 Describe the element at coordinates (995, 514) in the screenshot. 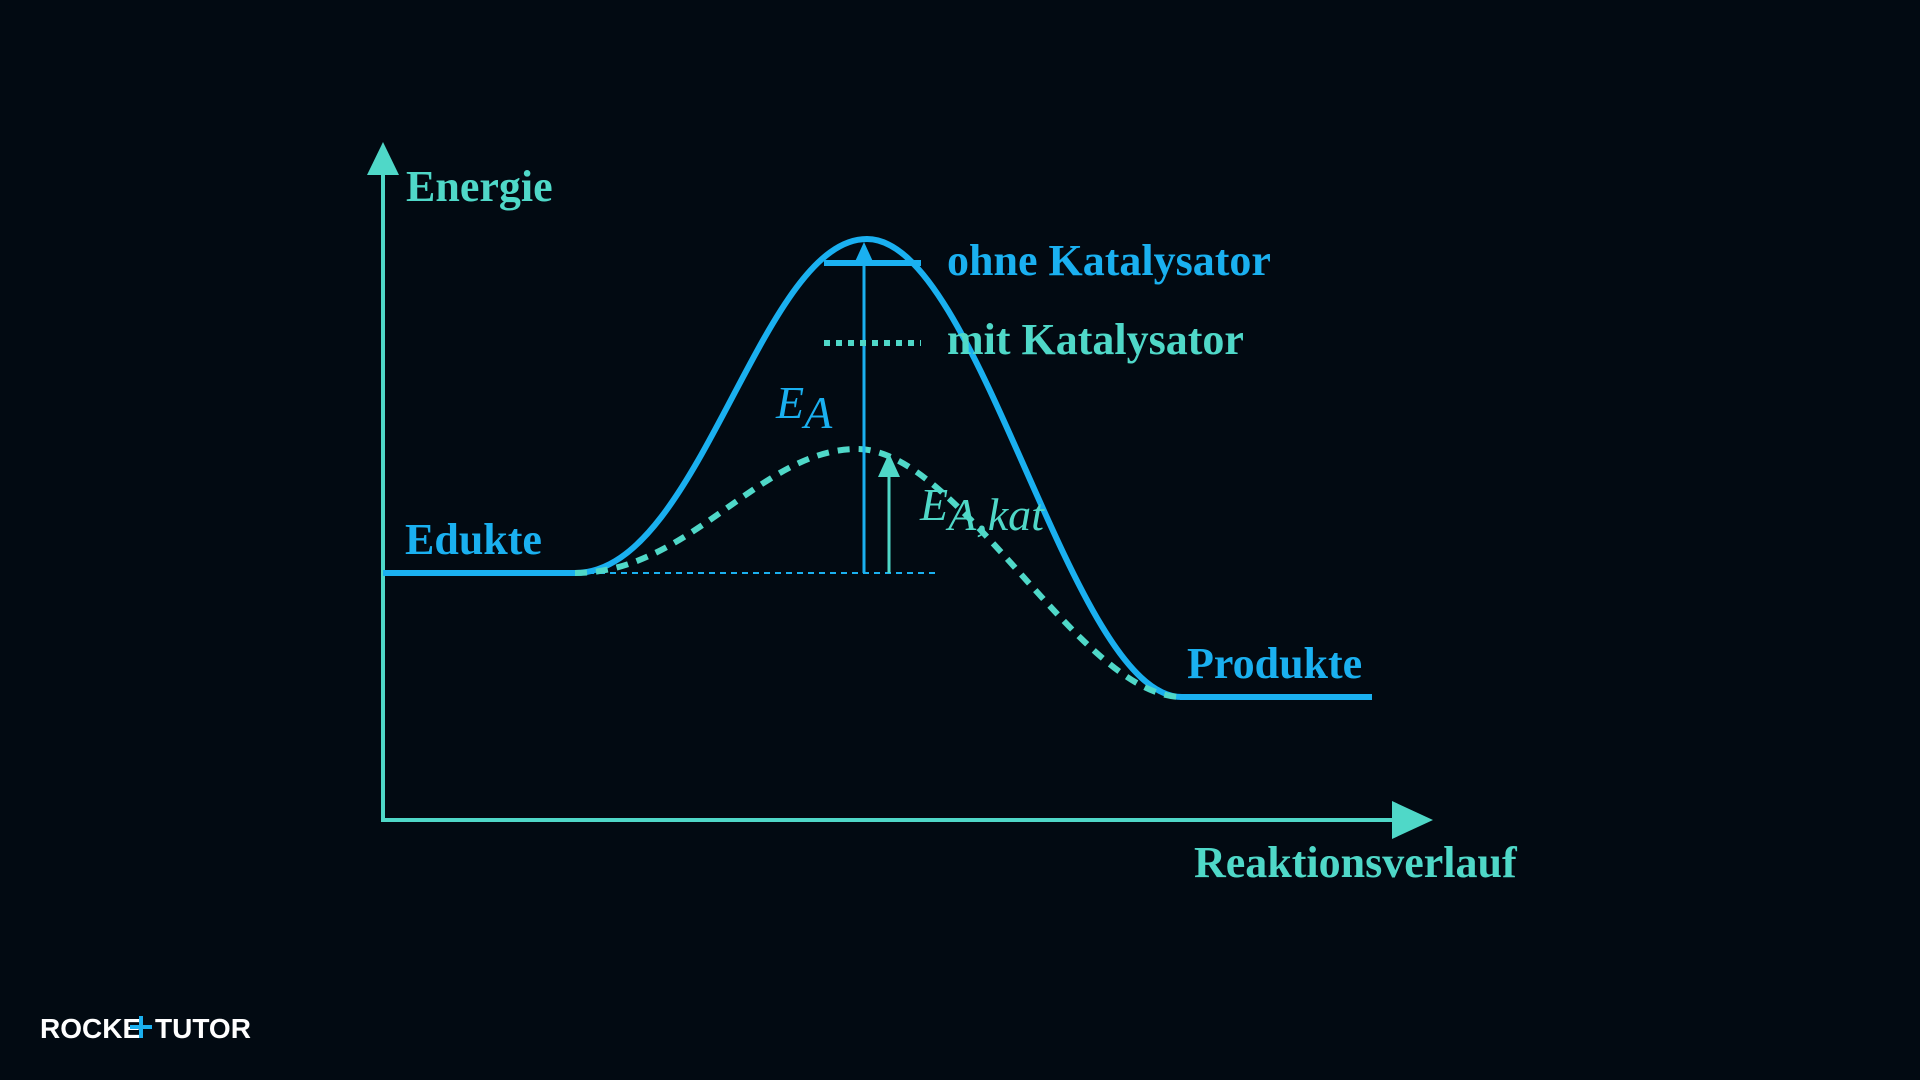

I see `ea-kat-subscript: A,kat` at that location.